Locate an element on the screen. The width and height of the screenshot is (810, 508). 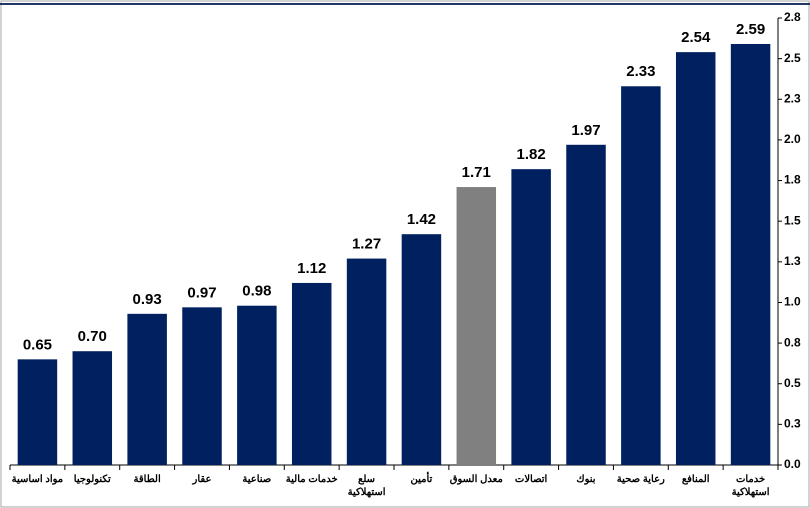
data-label: 2.59 is located at coordinates (750, 29).